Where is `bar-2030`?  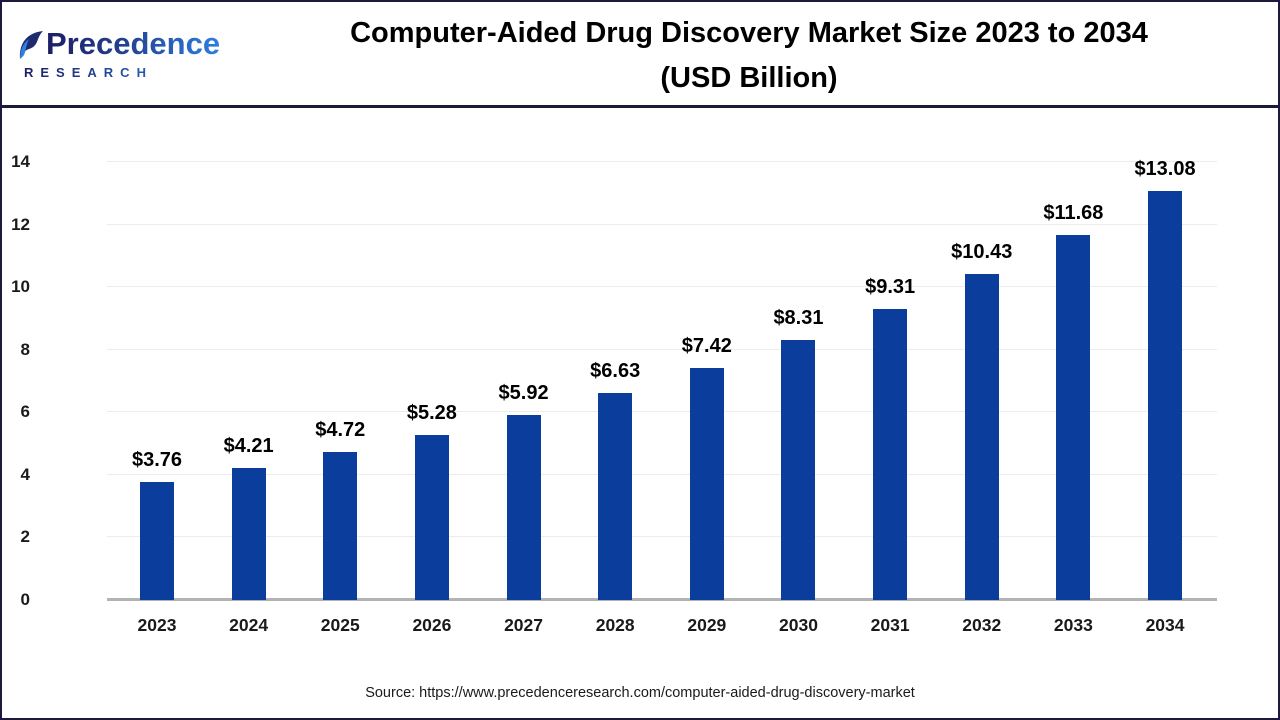
bar-2030 is located at coordinates (798, 470).